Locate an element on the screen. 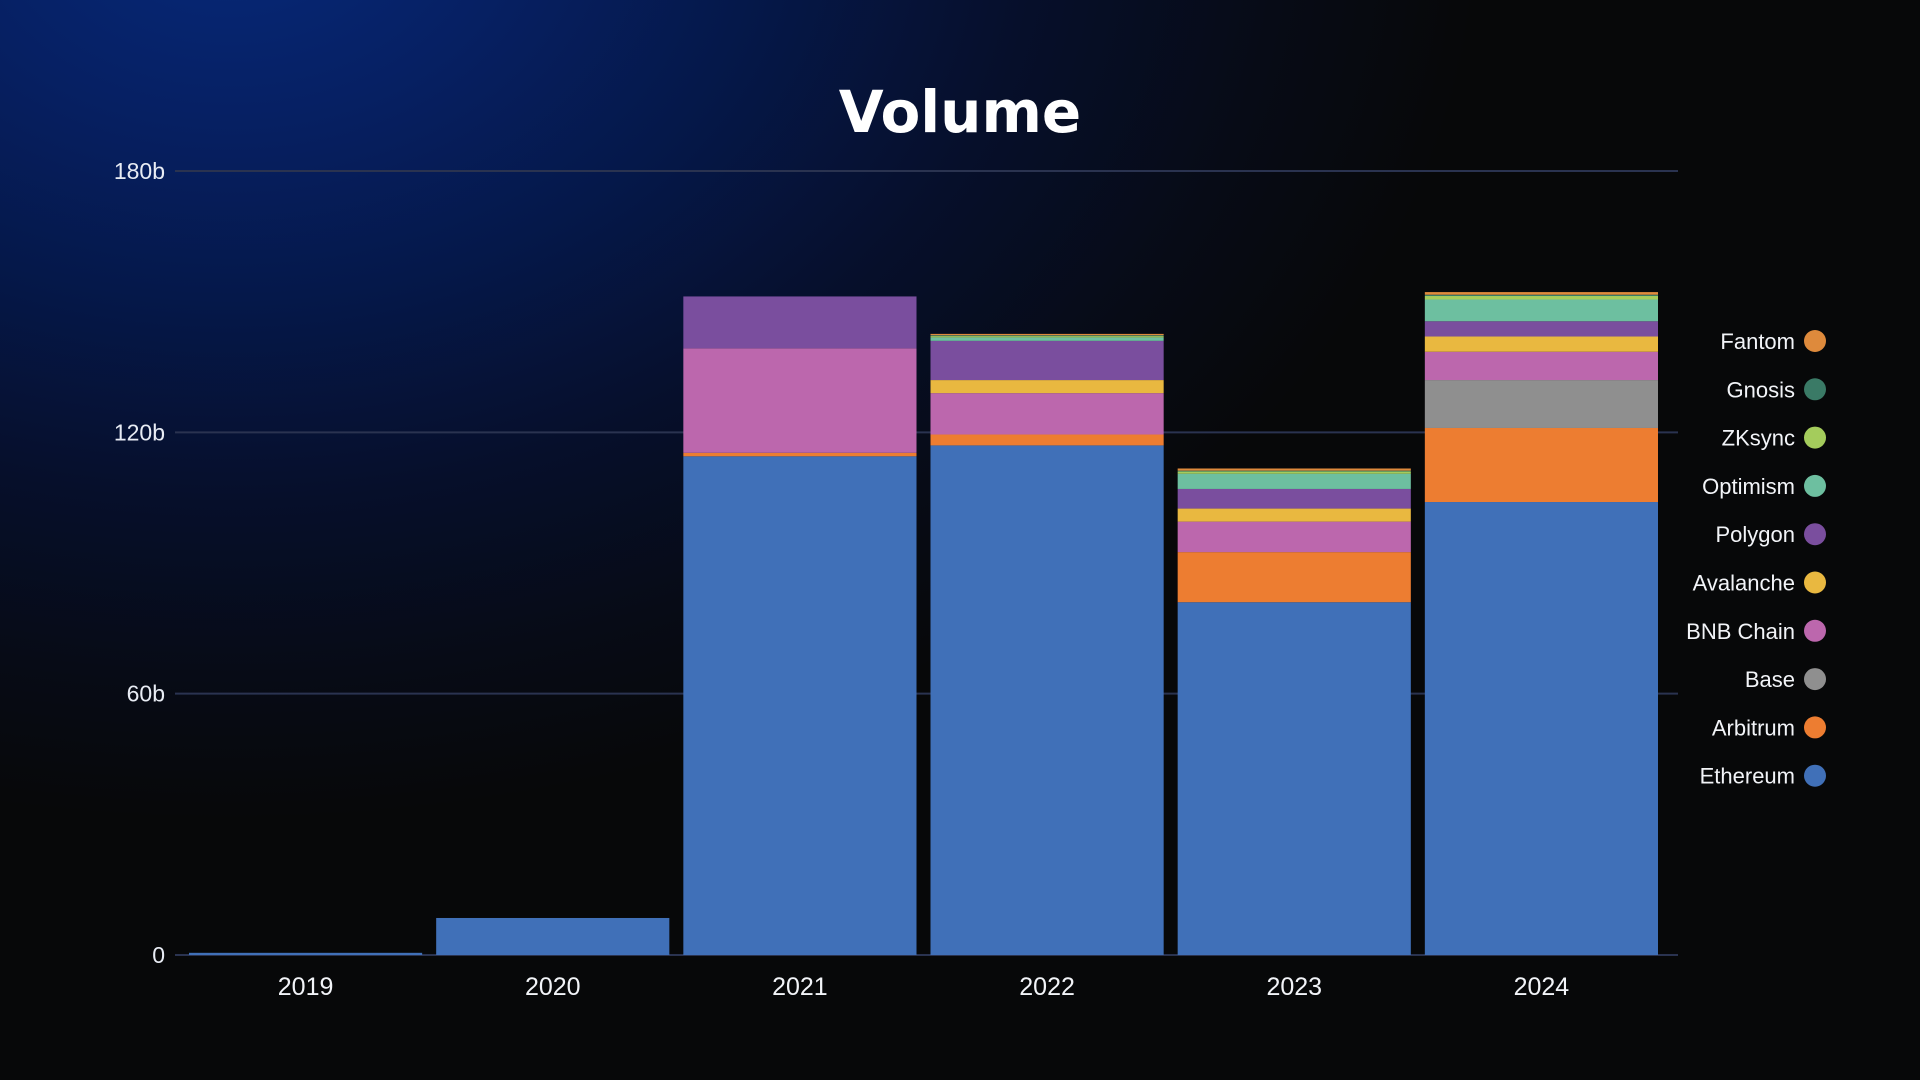 Image resolution: width=1920 pixels, height=1080 pixels. bar-segment-fantom-2022 is located at coordinates (1047, 334).